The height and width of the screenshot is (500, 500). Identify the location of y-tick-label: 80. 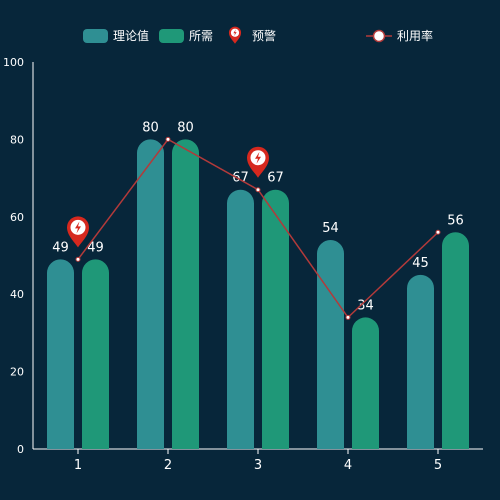
(17, 139).